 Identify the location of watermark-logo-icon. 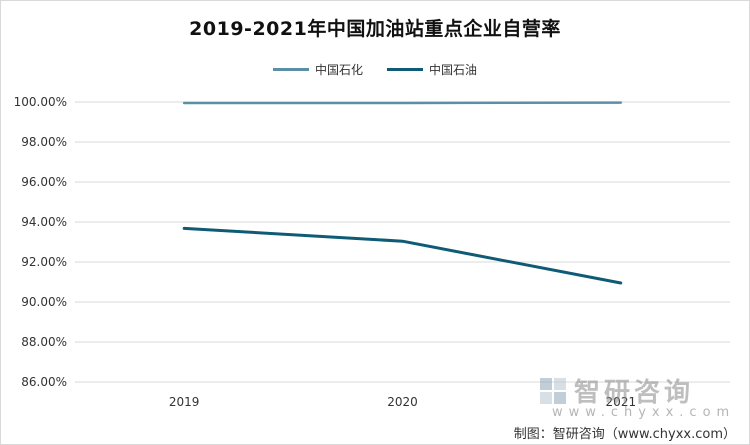
(553, 390).